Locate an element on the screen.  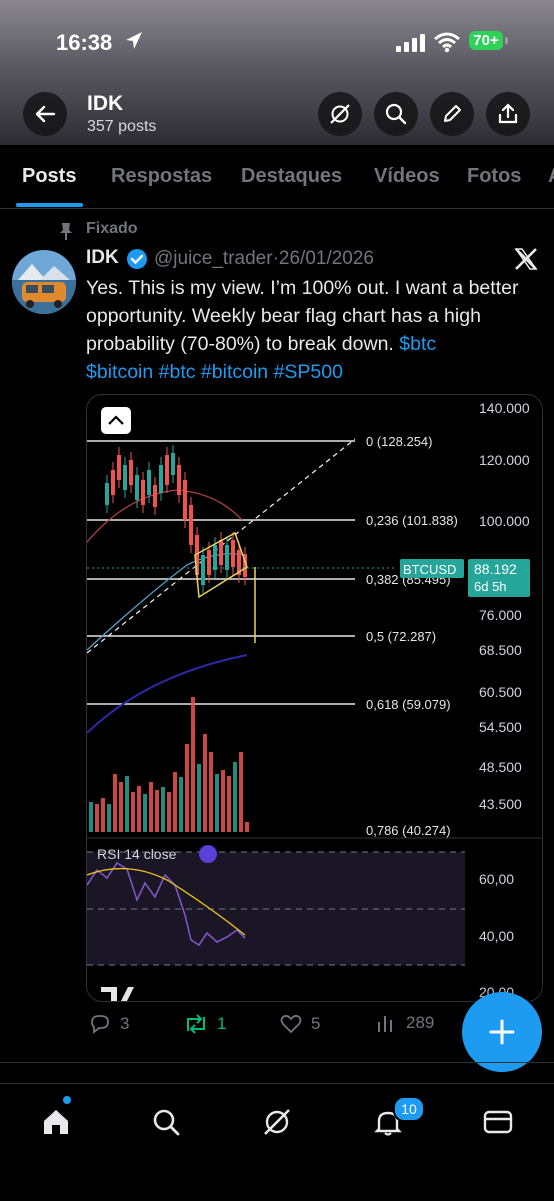
tab-photos: Fotos is located at coordinates (494, 176).